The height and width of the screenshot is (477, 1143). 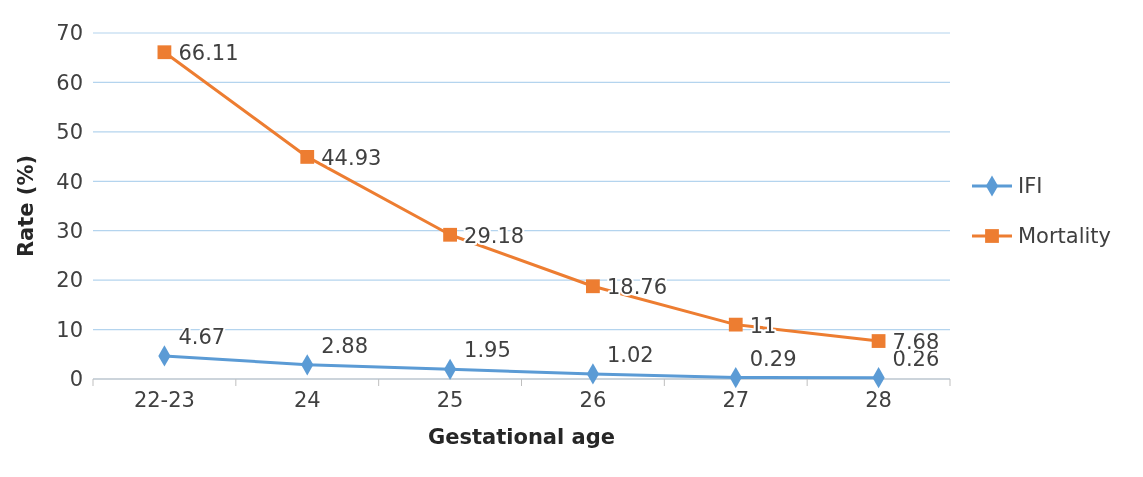 What do you see at coordinates (351, 157) in the screenshot?
I see `data-label: 44.93` at bounding box center [351, 157].